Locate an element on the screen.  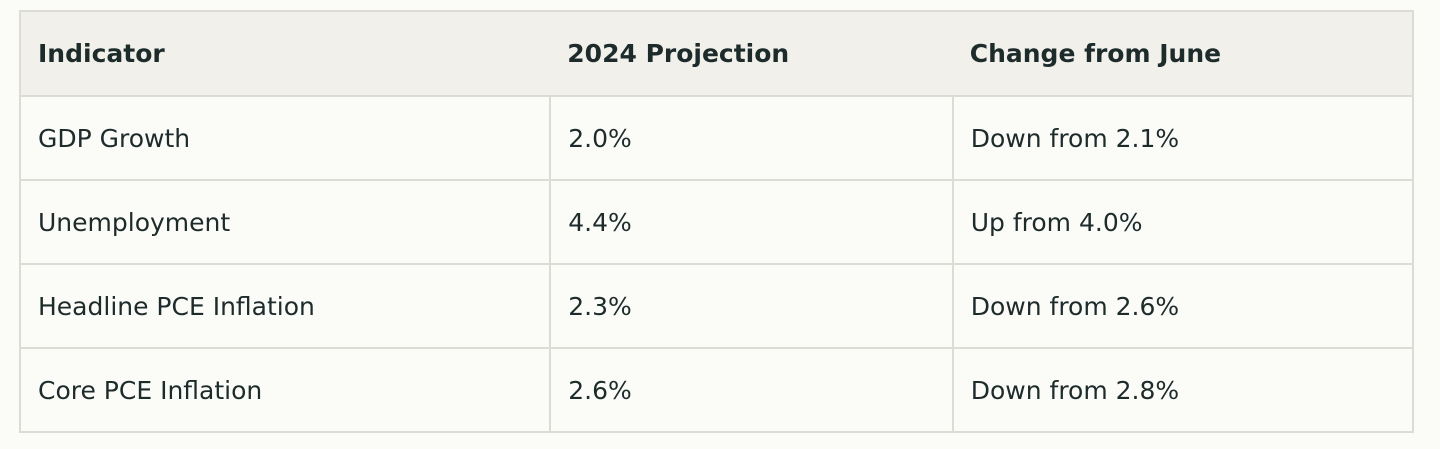
table-cell: Down from 2.6% is located at coordinates (1182, 305).